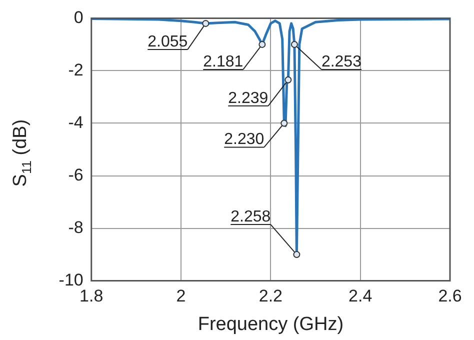 This screenshot has height=340, width=474. What do you see at coordinates (248, 98) in the screenshot?
I see `annotation: 2.239` at bounding box center [248, 98].